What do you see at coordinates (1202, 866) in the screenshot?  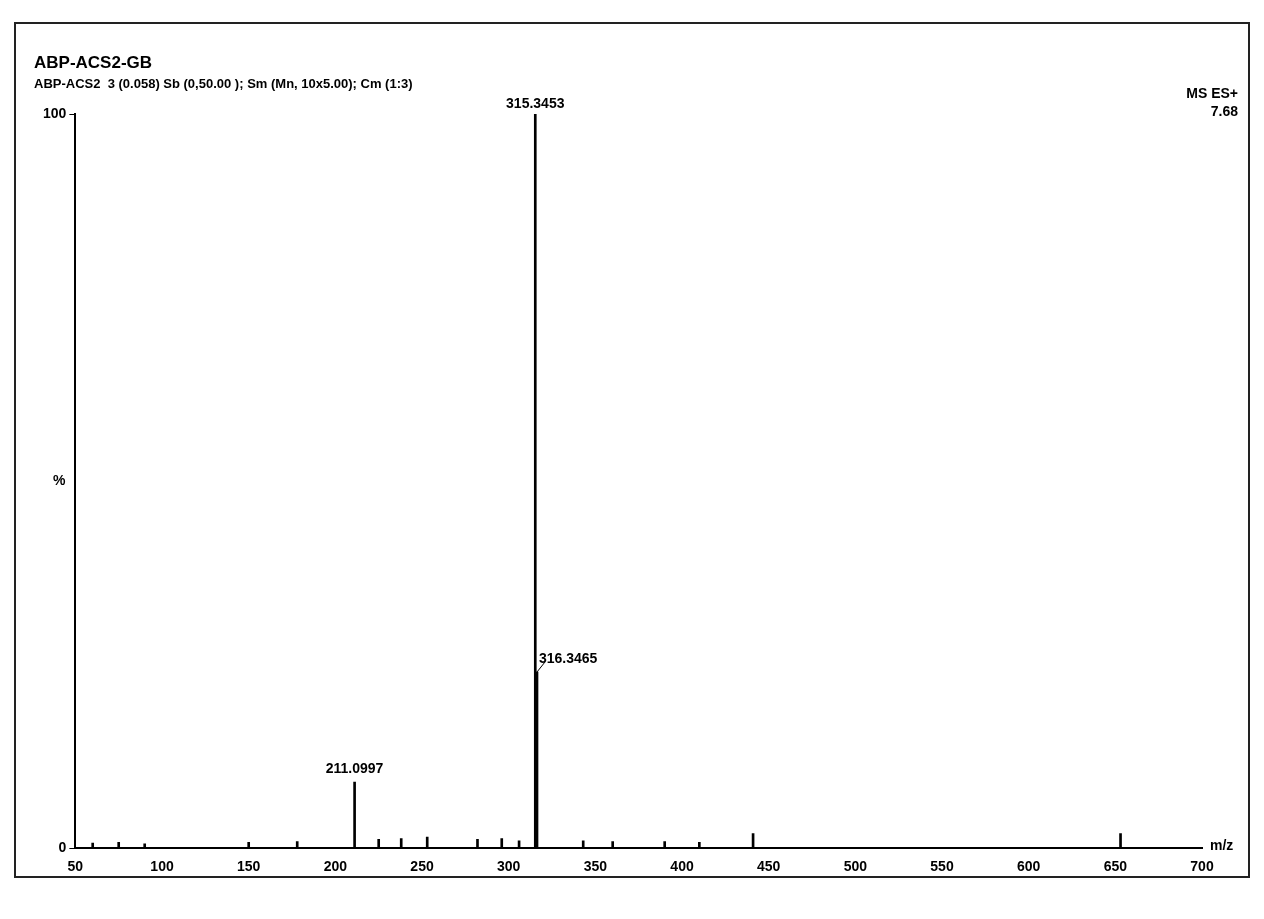 I see `x-tick-label: 700` at bounding box center [1202, 866].